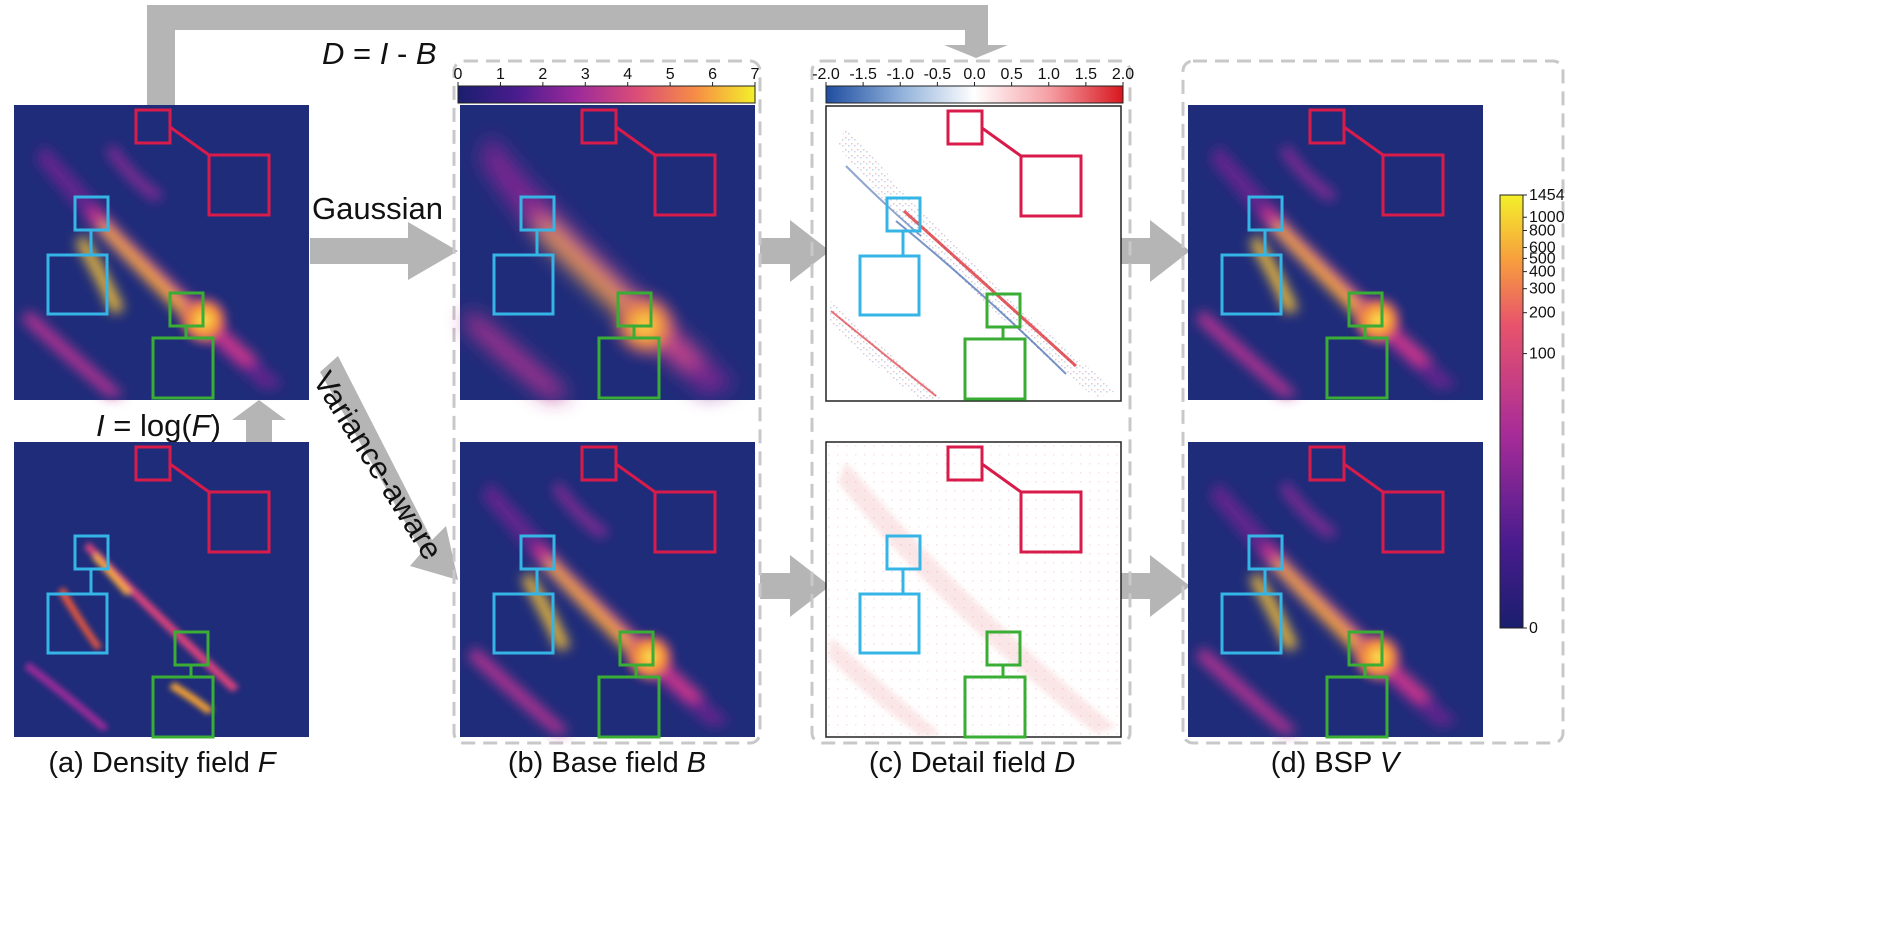 This screenshot has width=1902, height=943. What do you see at coordinates (183, 345) in the screenshot?
I see `zoom-inset-green` at bounding box center [183, 345].